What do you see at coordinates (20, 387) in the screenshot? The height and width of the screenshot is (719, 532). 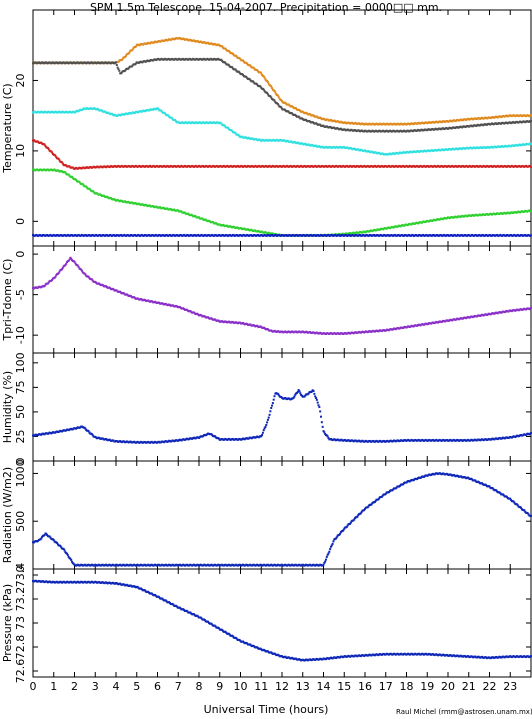 I see `y-tick-label: 75` at bounding box center [20, 387].